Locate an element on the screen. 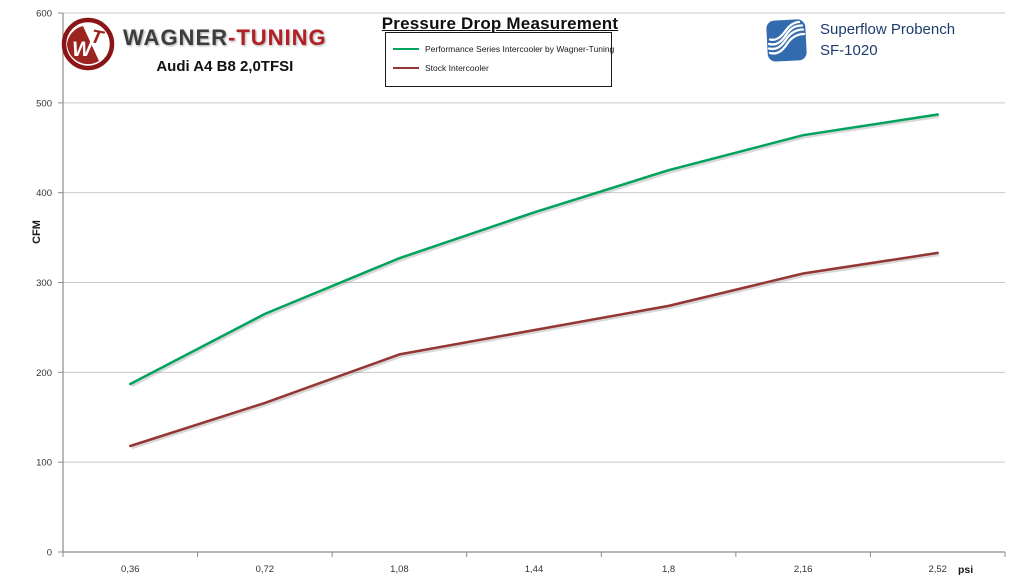  wagner-tuning-logo-icon: W T is located at coordinates (88, 44).